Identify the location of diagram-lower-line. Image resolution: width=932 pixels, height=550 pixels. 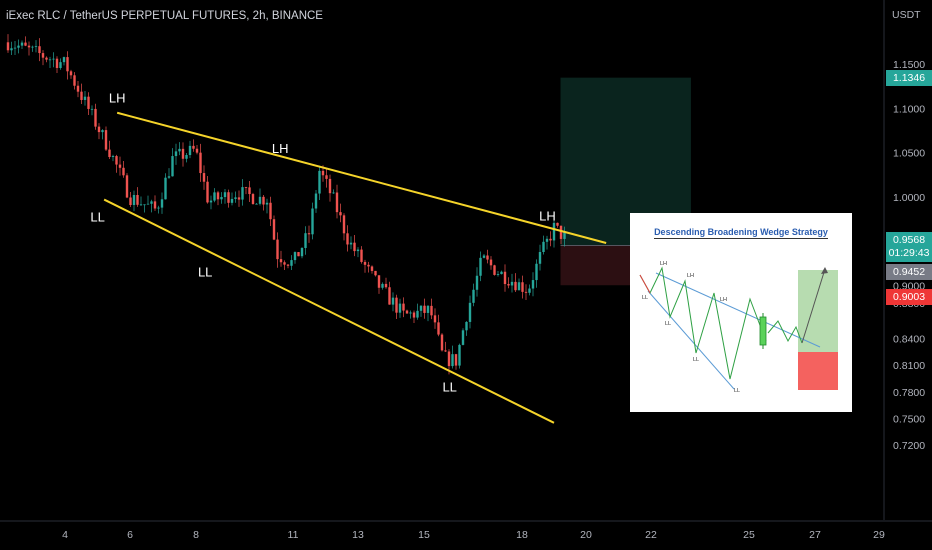
(691, 340).